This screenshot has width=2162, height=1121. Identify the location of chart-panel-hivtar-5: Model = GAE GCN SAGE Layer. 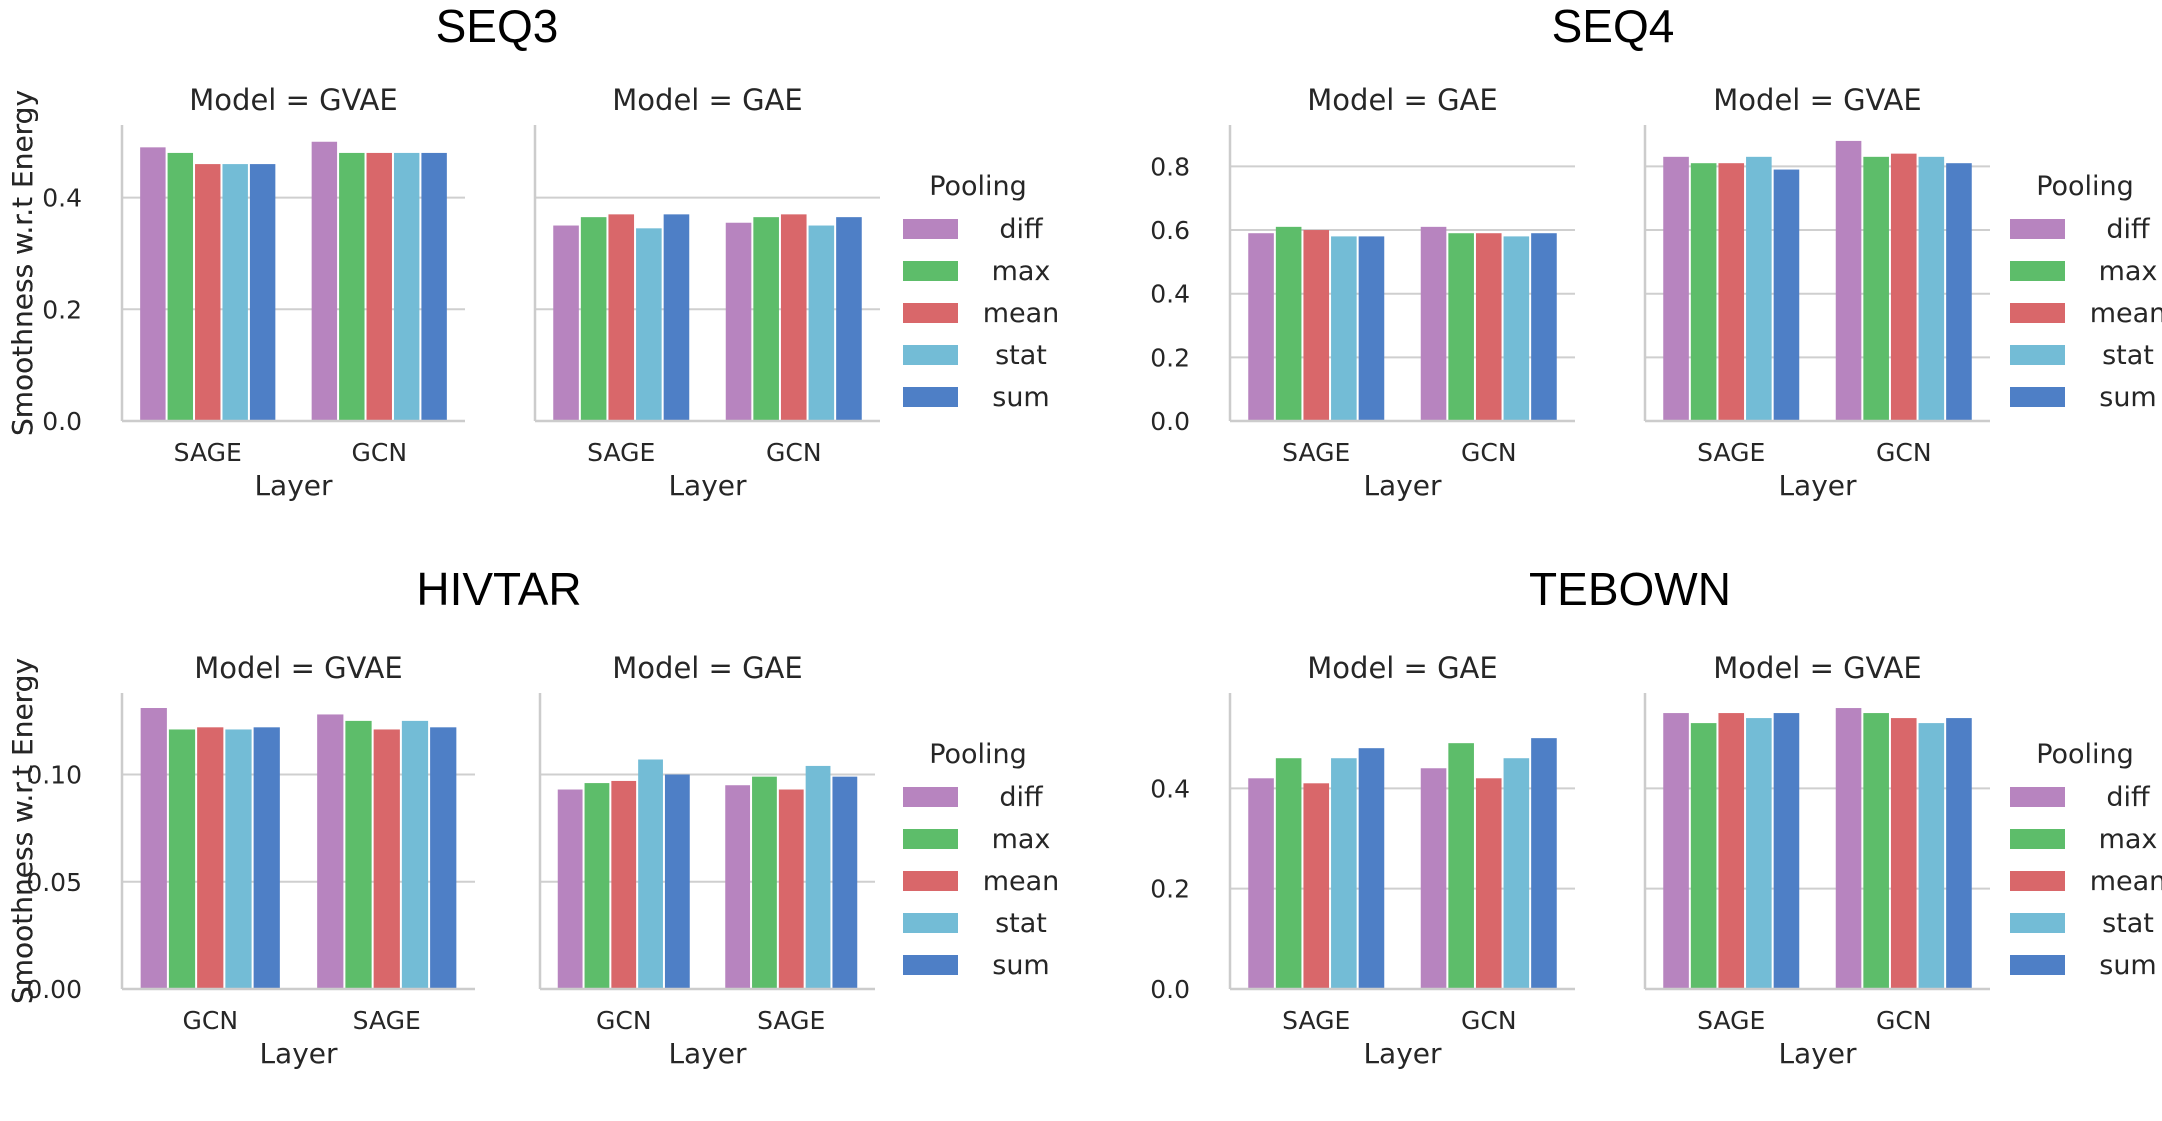
(706, 860).